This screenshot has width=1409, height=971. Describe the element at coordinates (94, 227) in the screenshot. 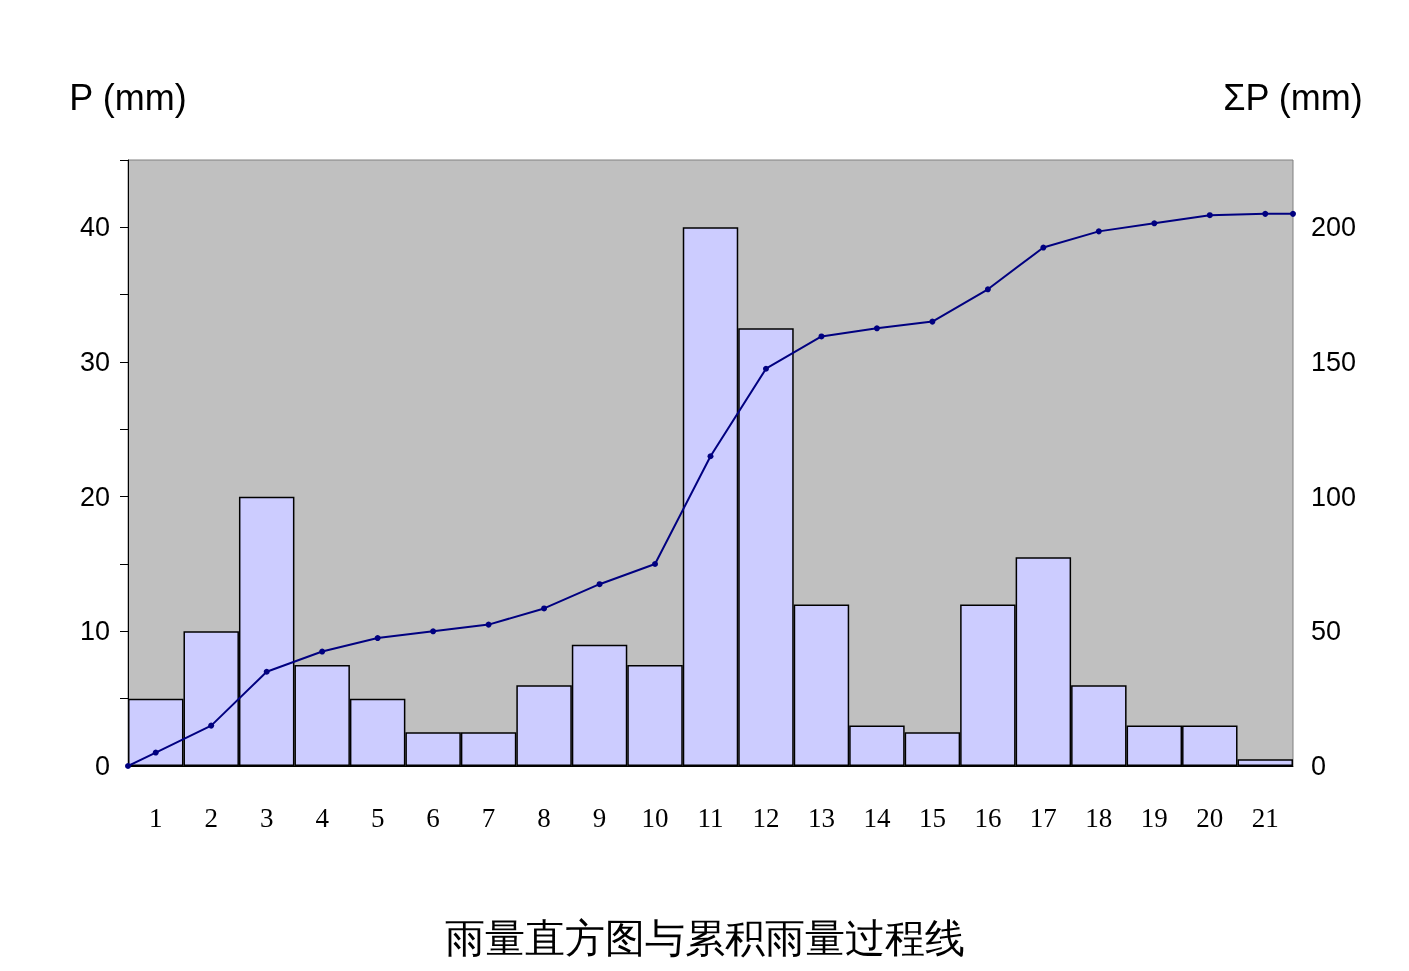

I see `y-tick-label: 40` at that location.